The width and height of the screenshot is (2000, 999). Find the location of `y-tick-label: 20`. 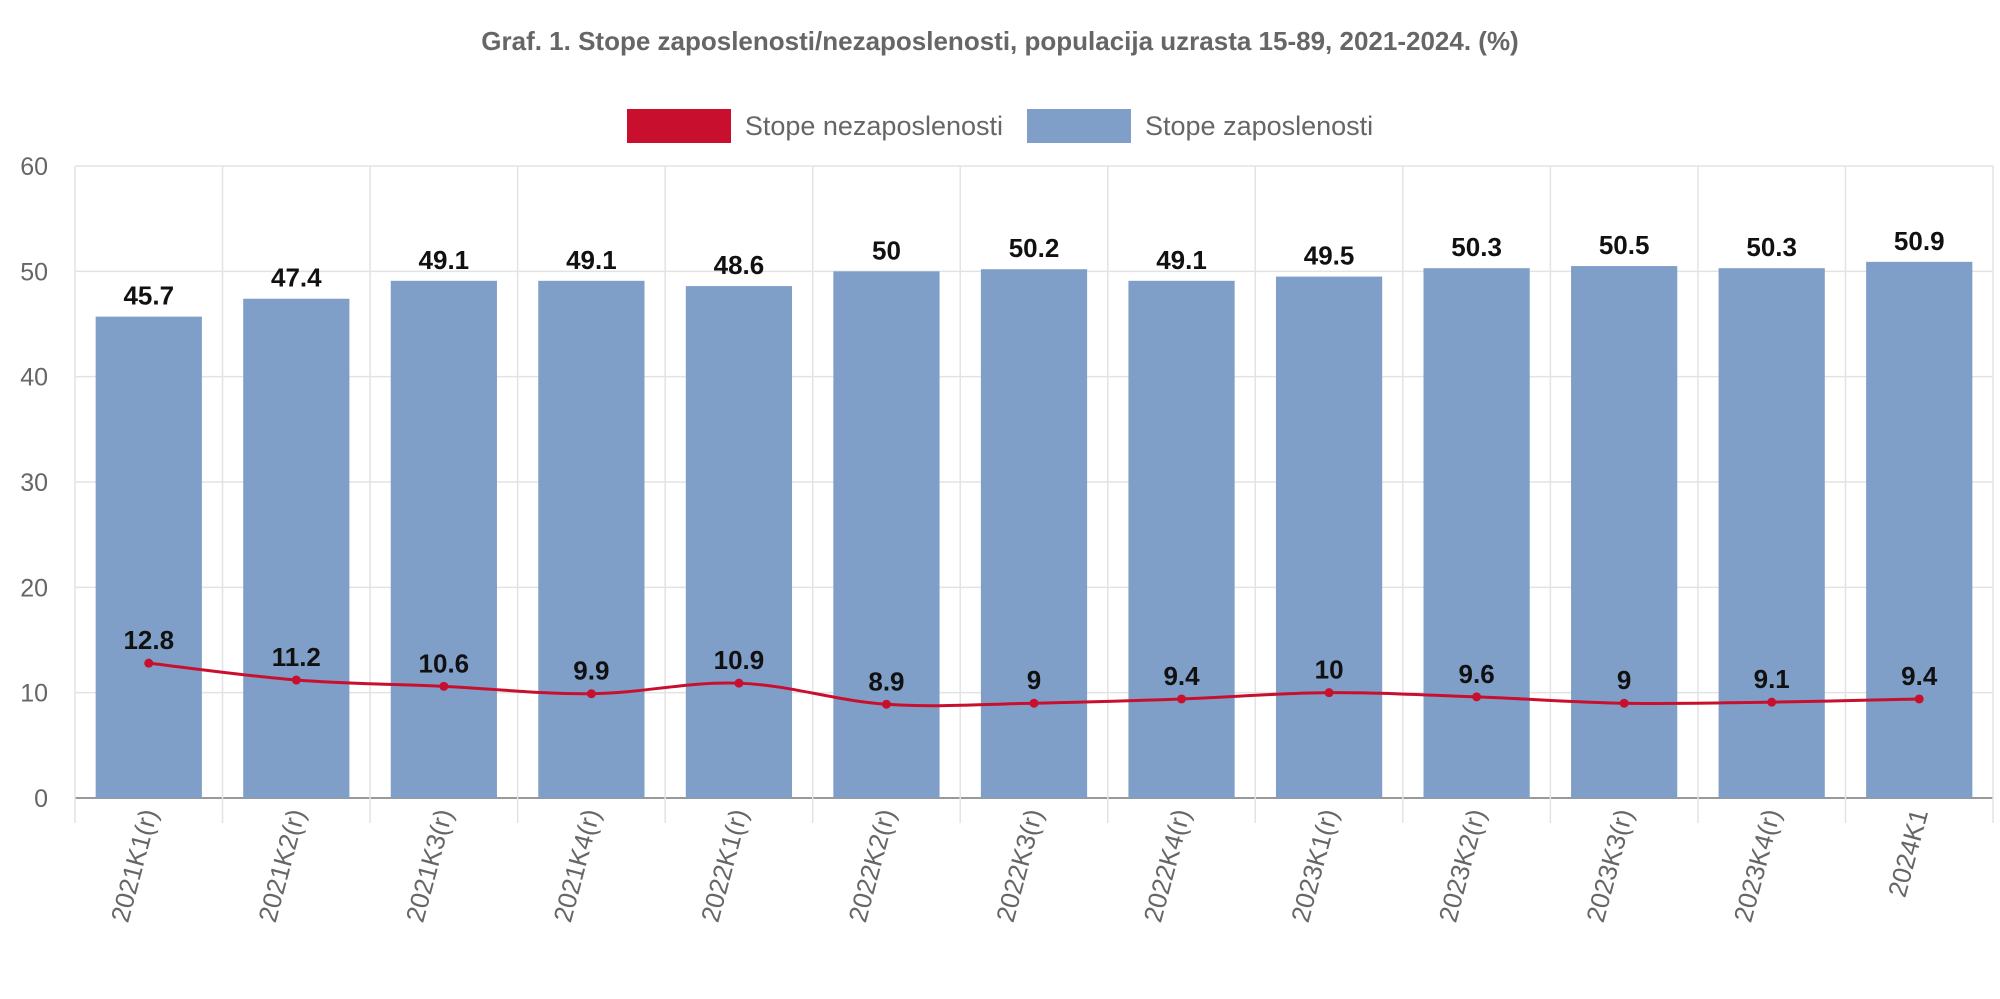

y-tick-label: 20 is located at coordinates (34, 588).